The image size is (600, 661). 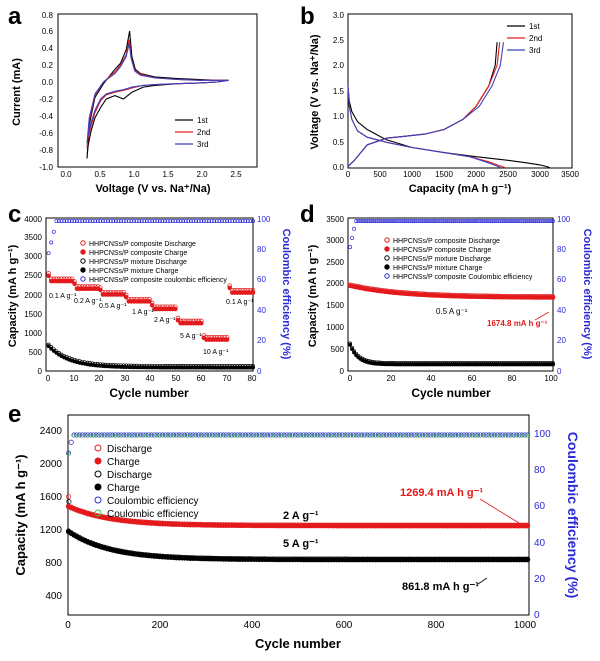 What do you see at coordinates (391, 378) in the screenshot?
I see `x-tick-d: 20` at bounding box center [391, 378].